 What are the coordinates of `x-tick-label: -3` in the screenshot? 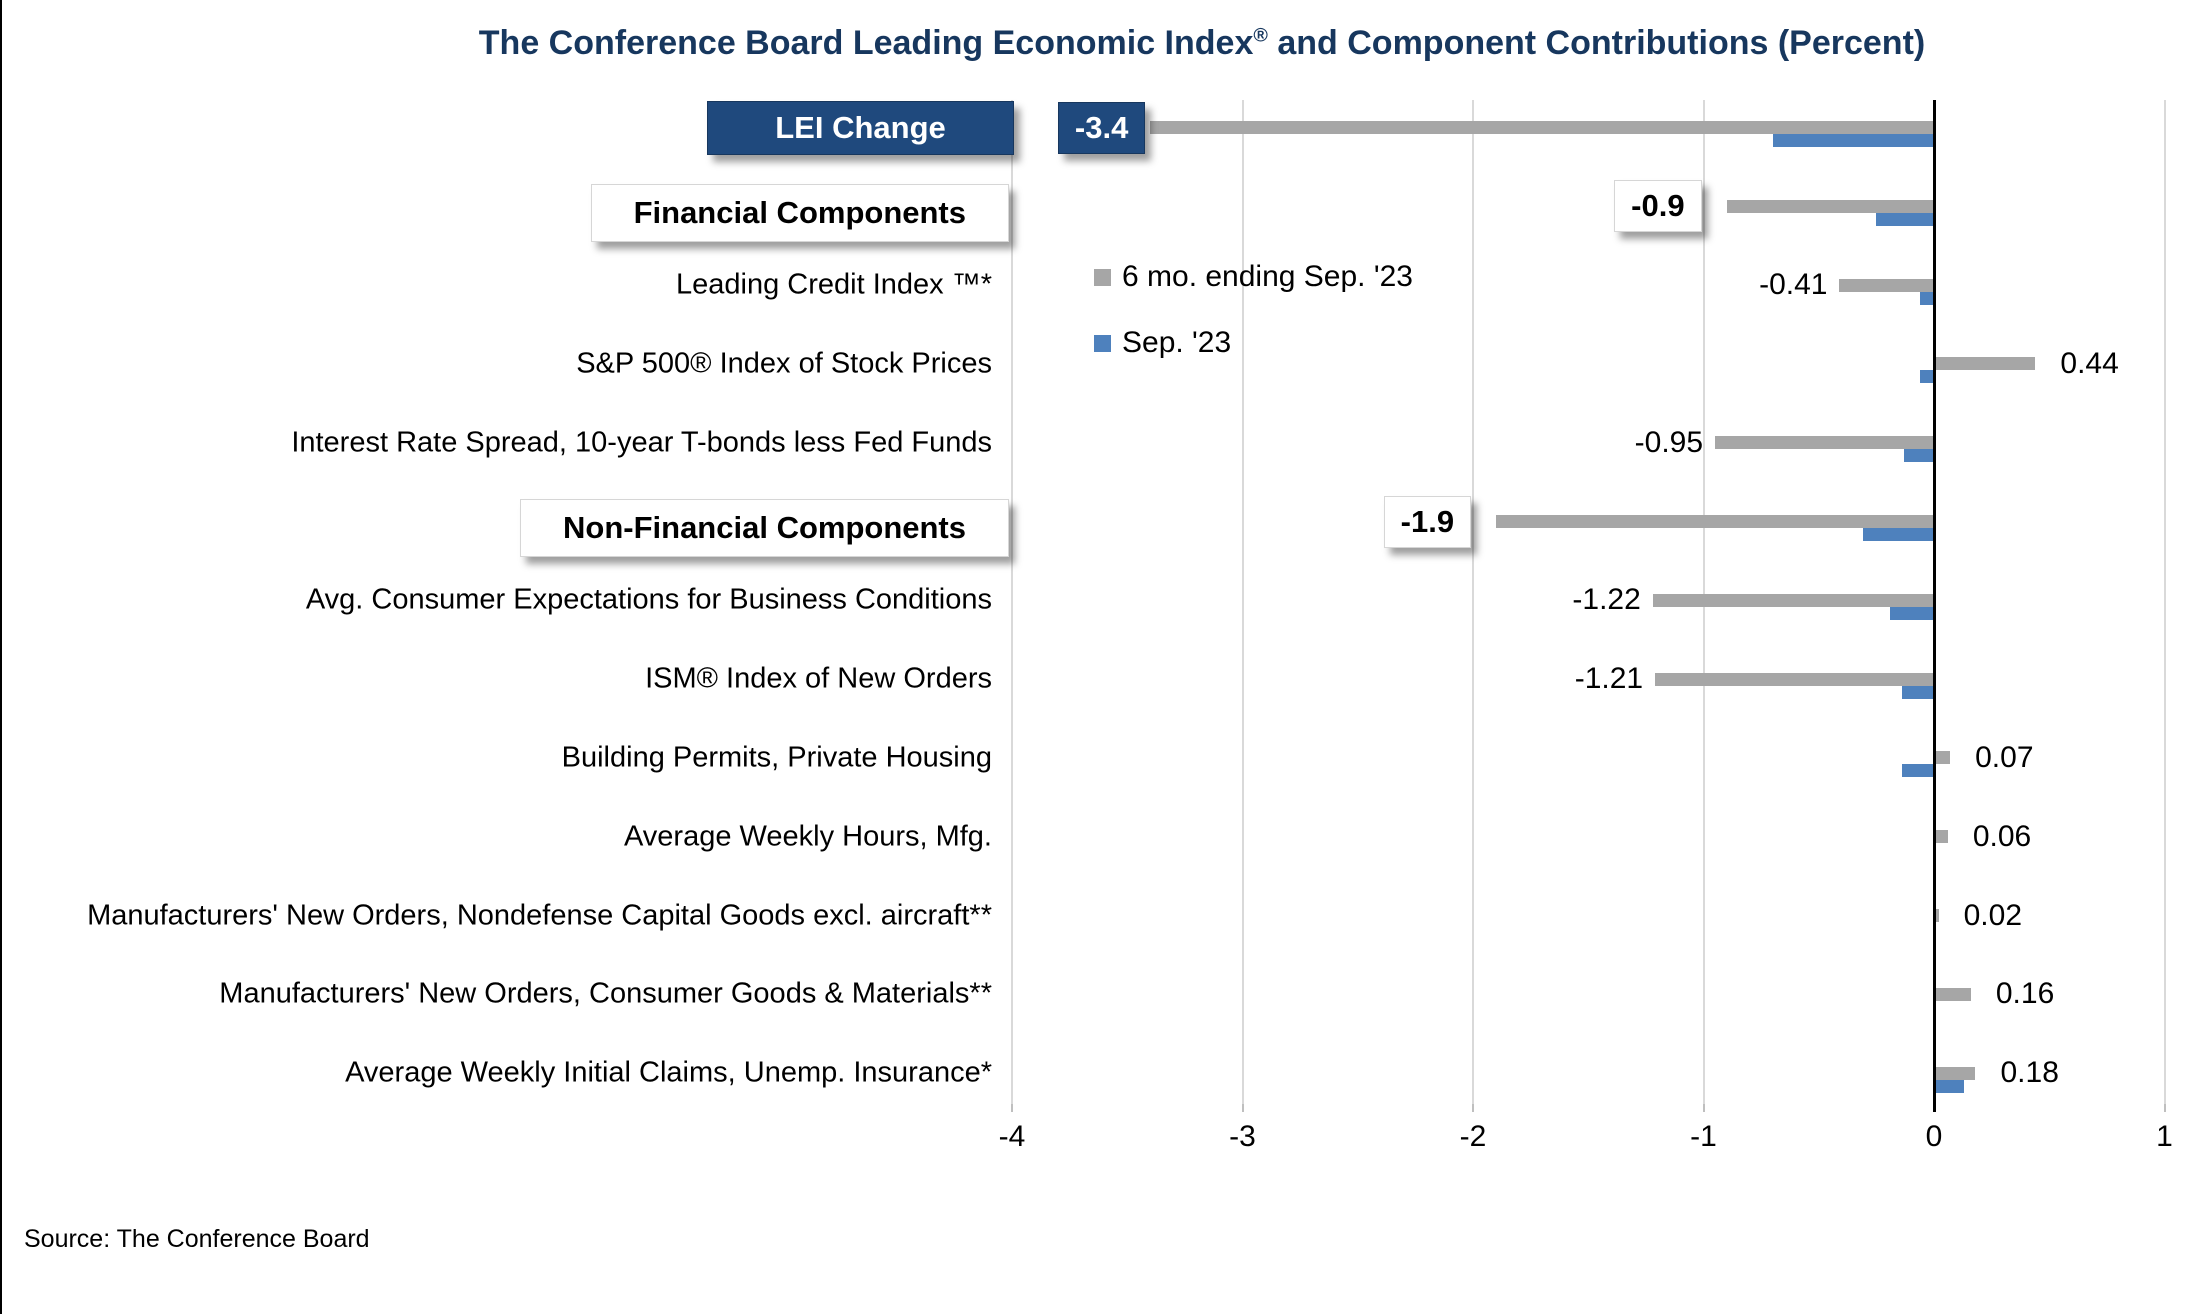 It's located at (1242, 1136).